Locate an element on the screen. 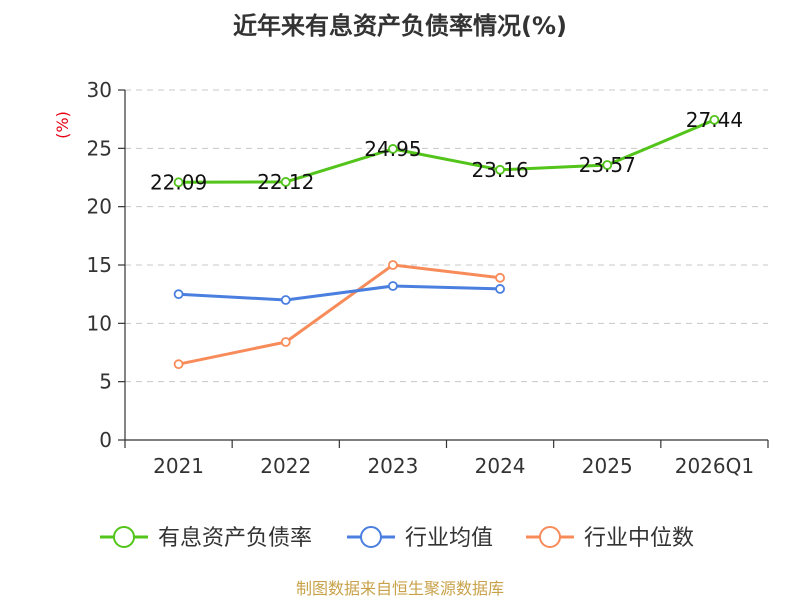 The image size is (800, 600). data-label: 22.12 is located at coordinates (285, 182).